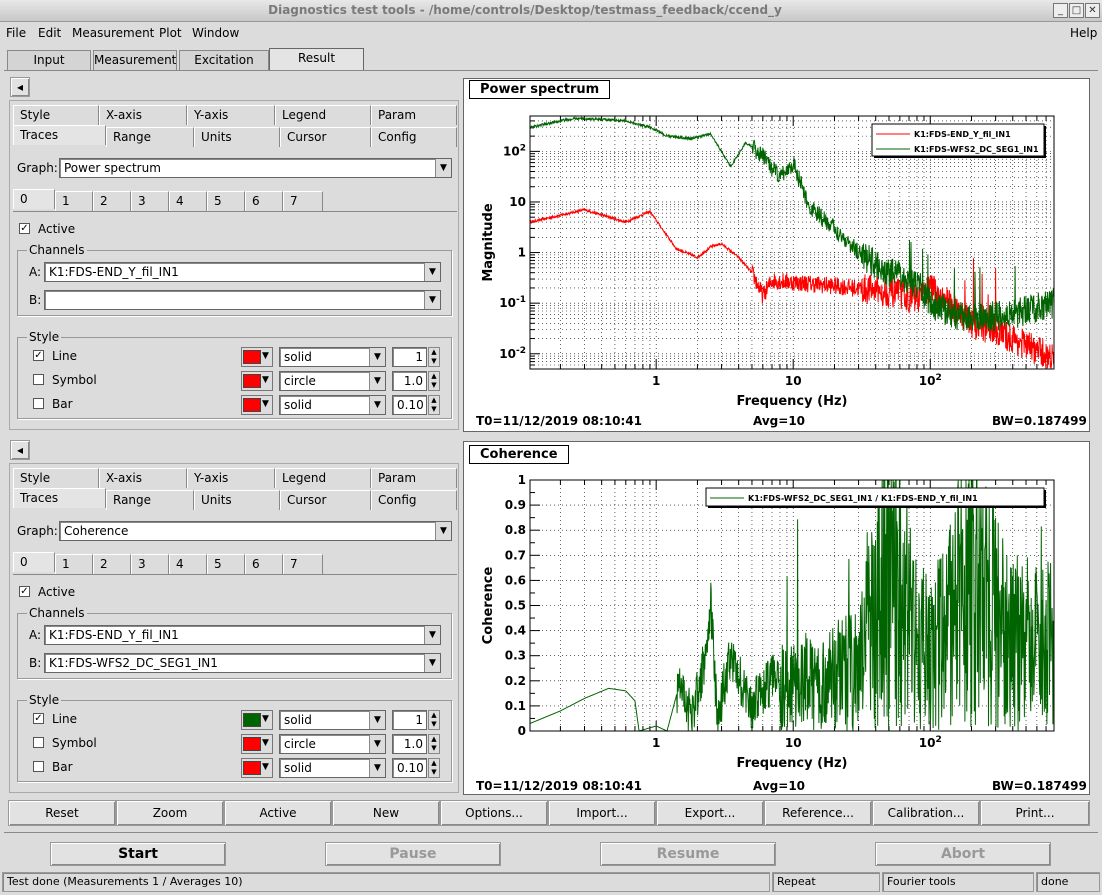  What do you see at coordinates (1084, 33) in the screenshot?
I see `menu-help: Help` at bounding box center [1084, 33].